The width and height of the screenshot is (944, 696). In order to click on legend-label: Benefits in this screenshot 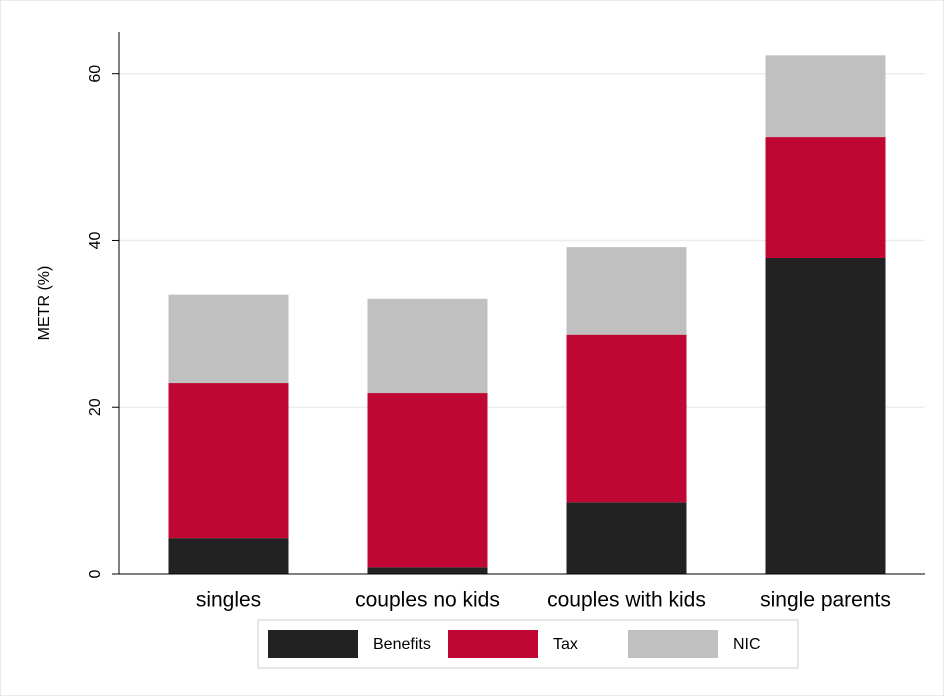, I will do `click(402, 644)`.